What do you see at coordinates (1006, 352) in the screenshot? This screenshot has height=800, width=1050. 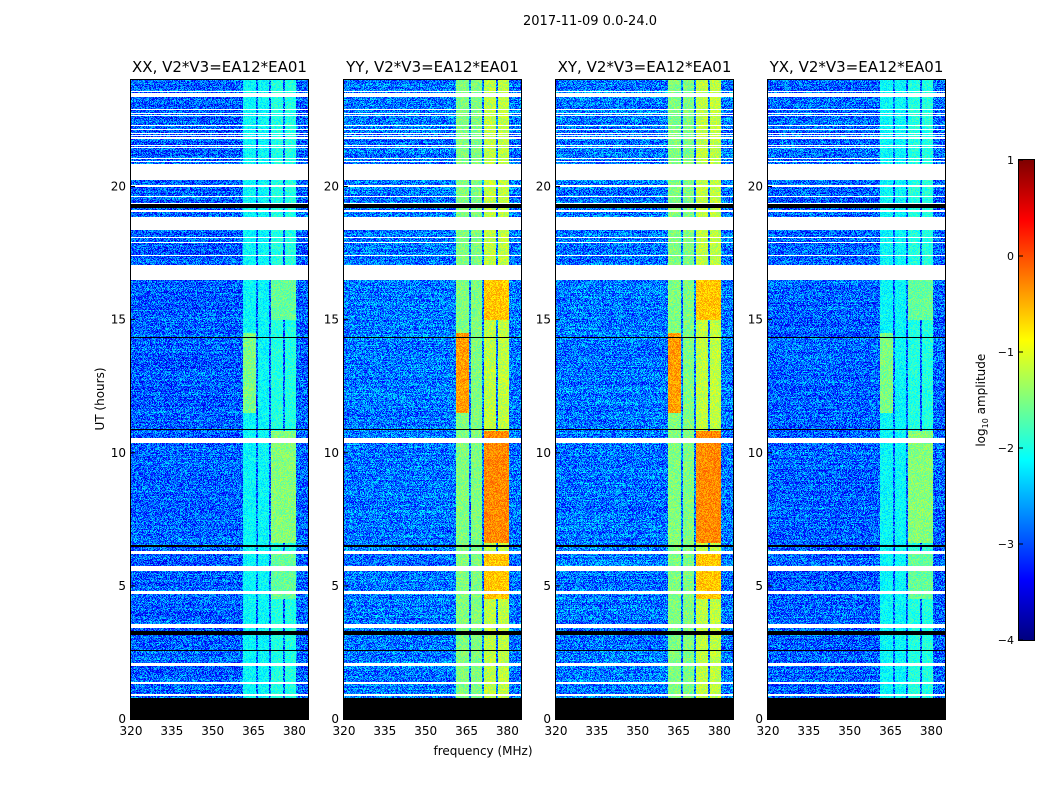 I see `colorbar-tick-label: −1` at bounding box center [1006, 352].